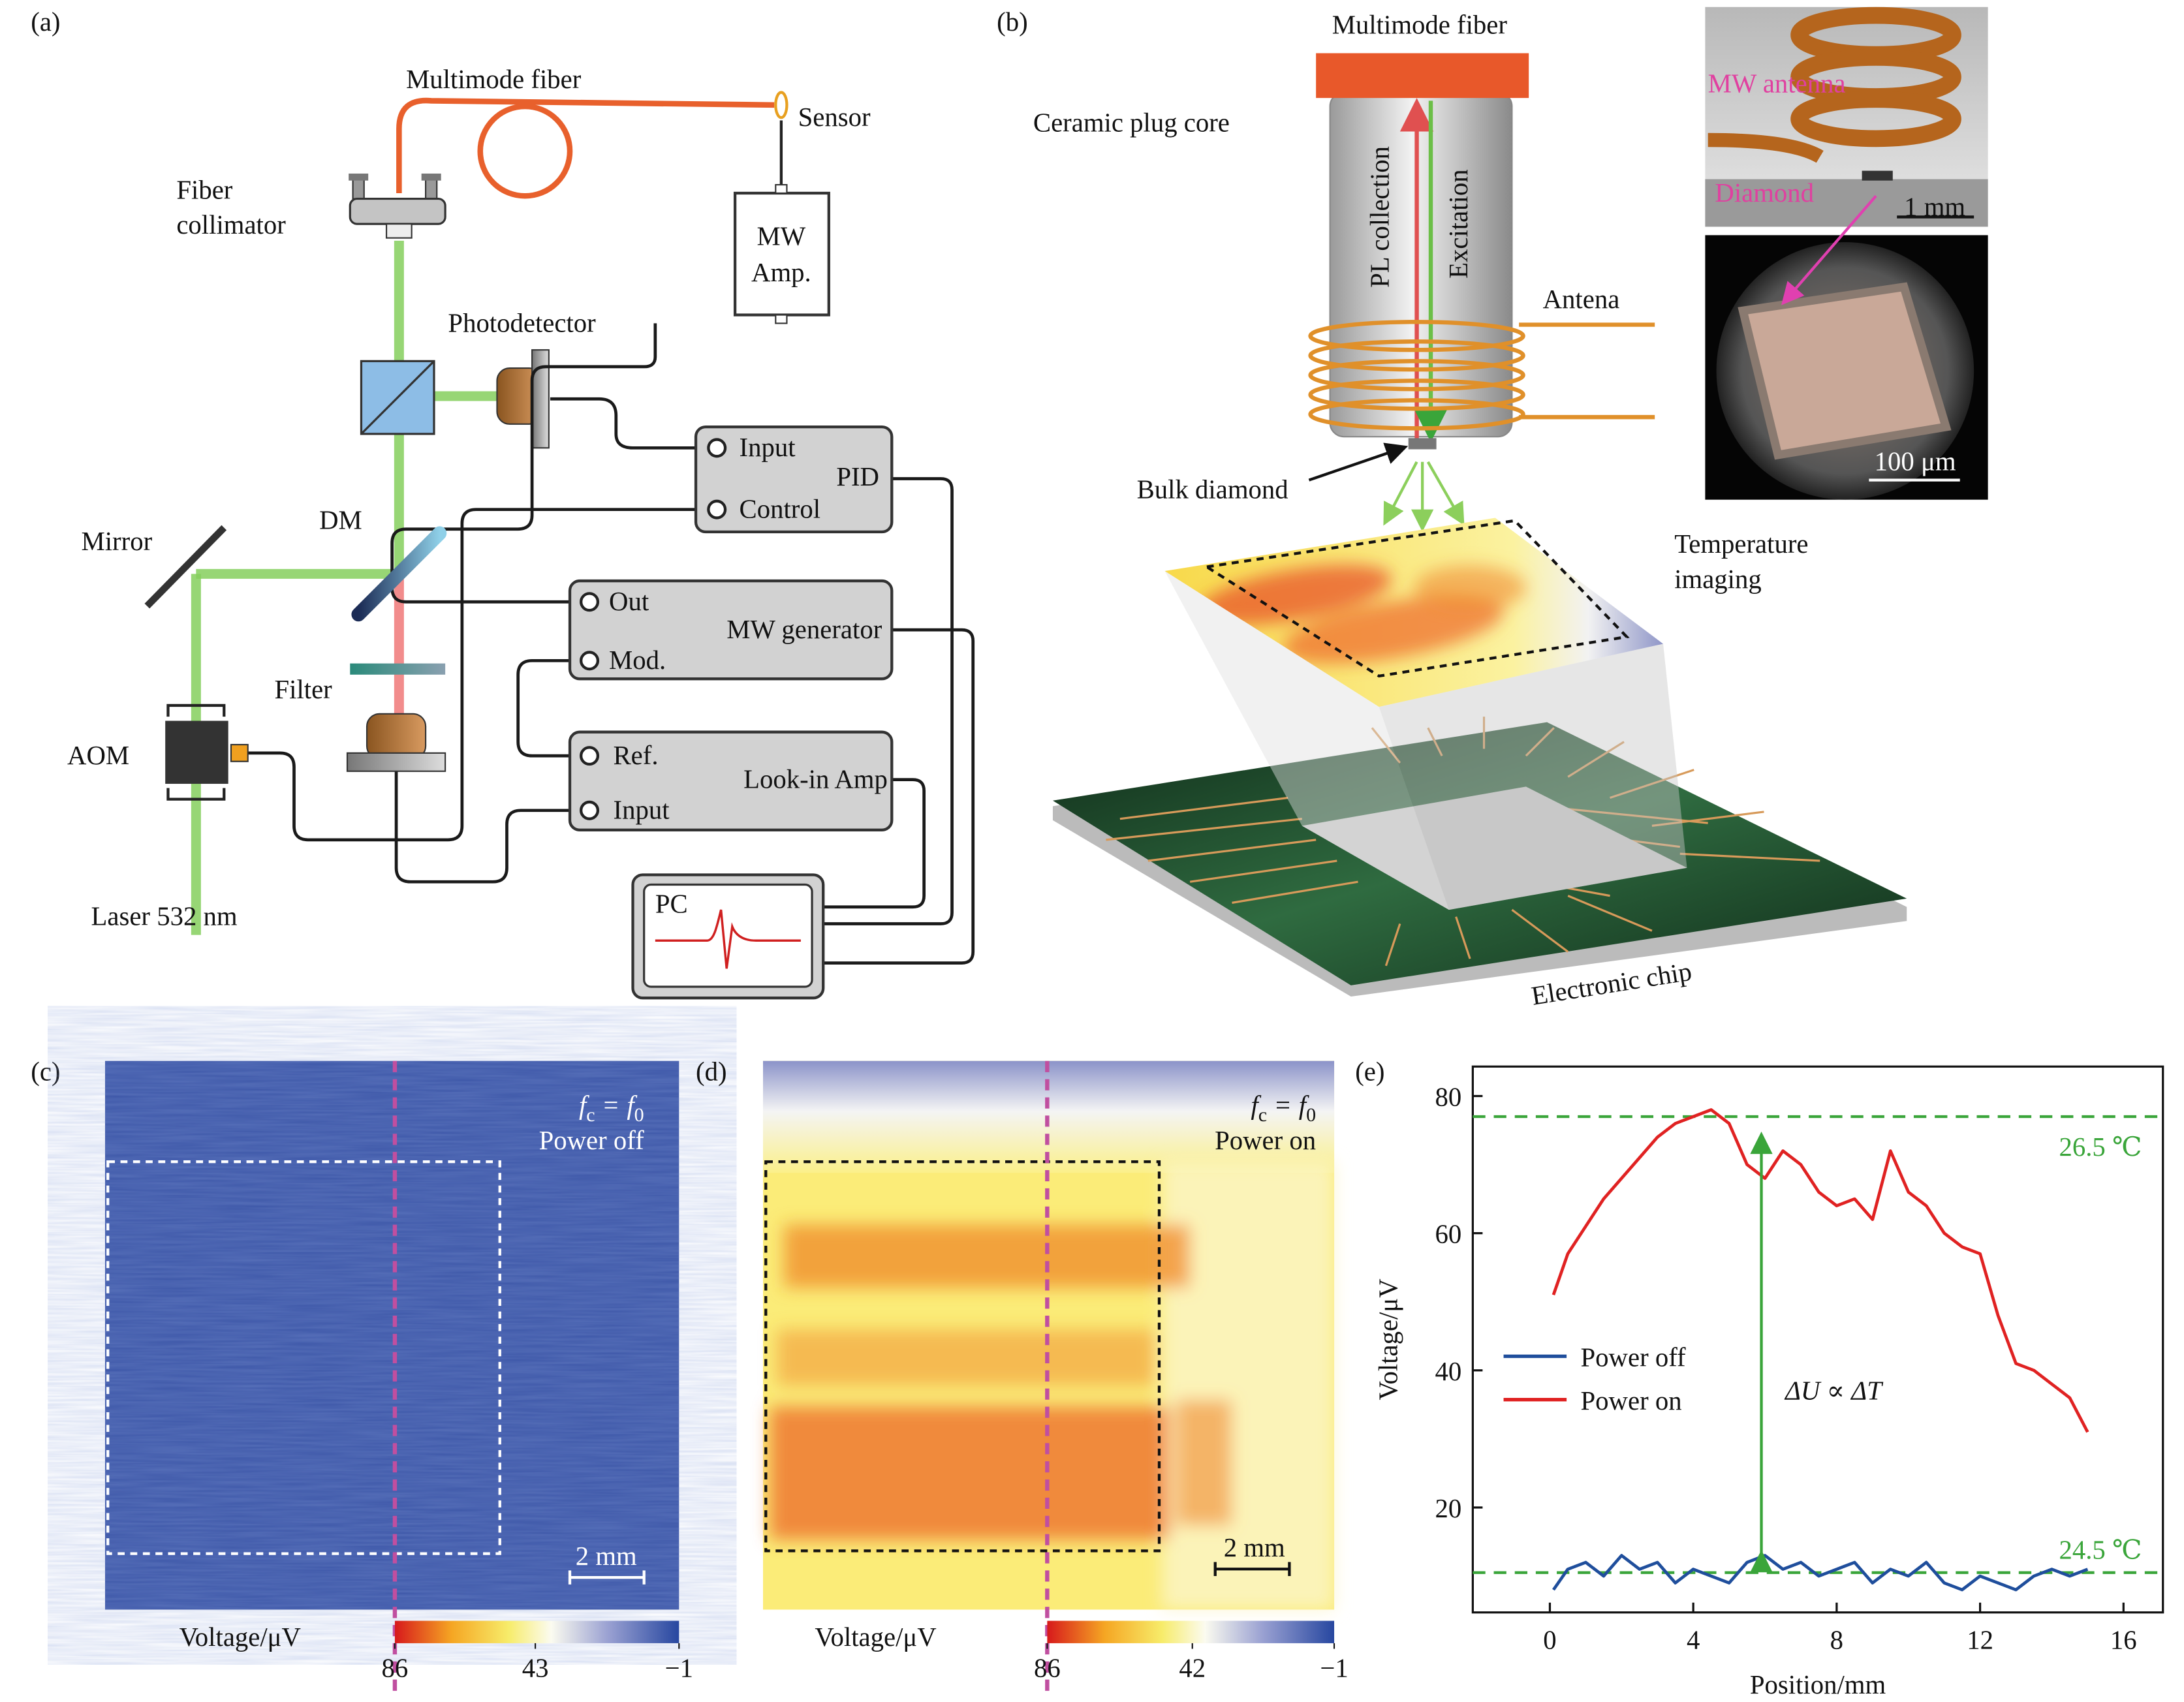 This screenshot has height=1702, width=2184. Describe the element at coordinates (1047, 1667) in the screenshot. I see `colorbar-tick-label: 86` at that location.